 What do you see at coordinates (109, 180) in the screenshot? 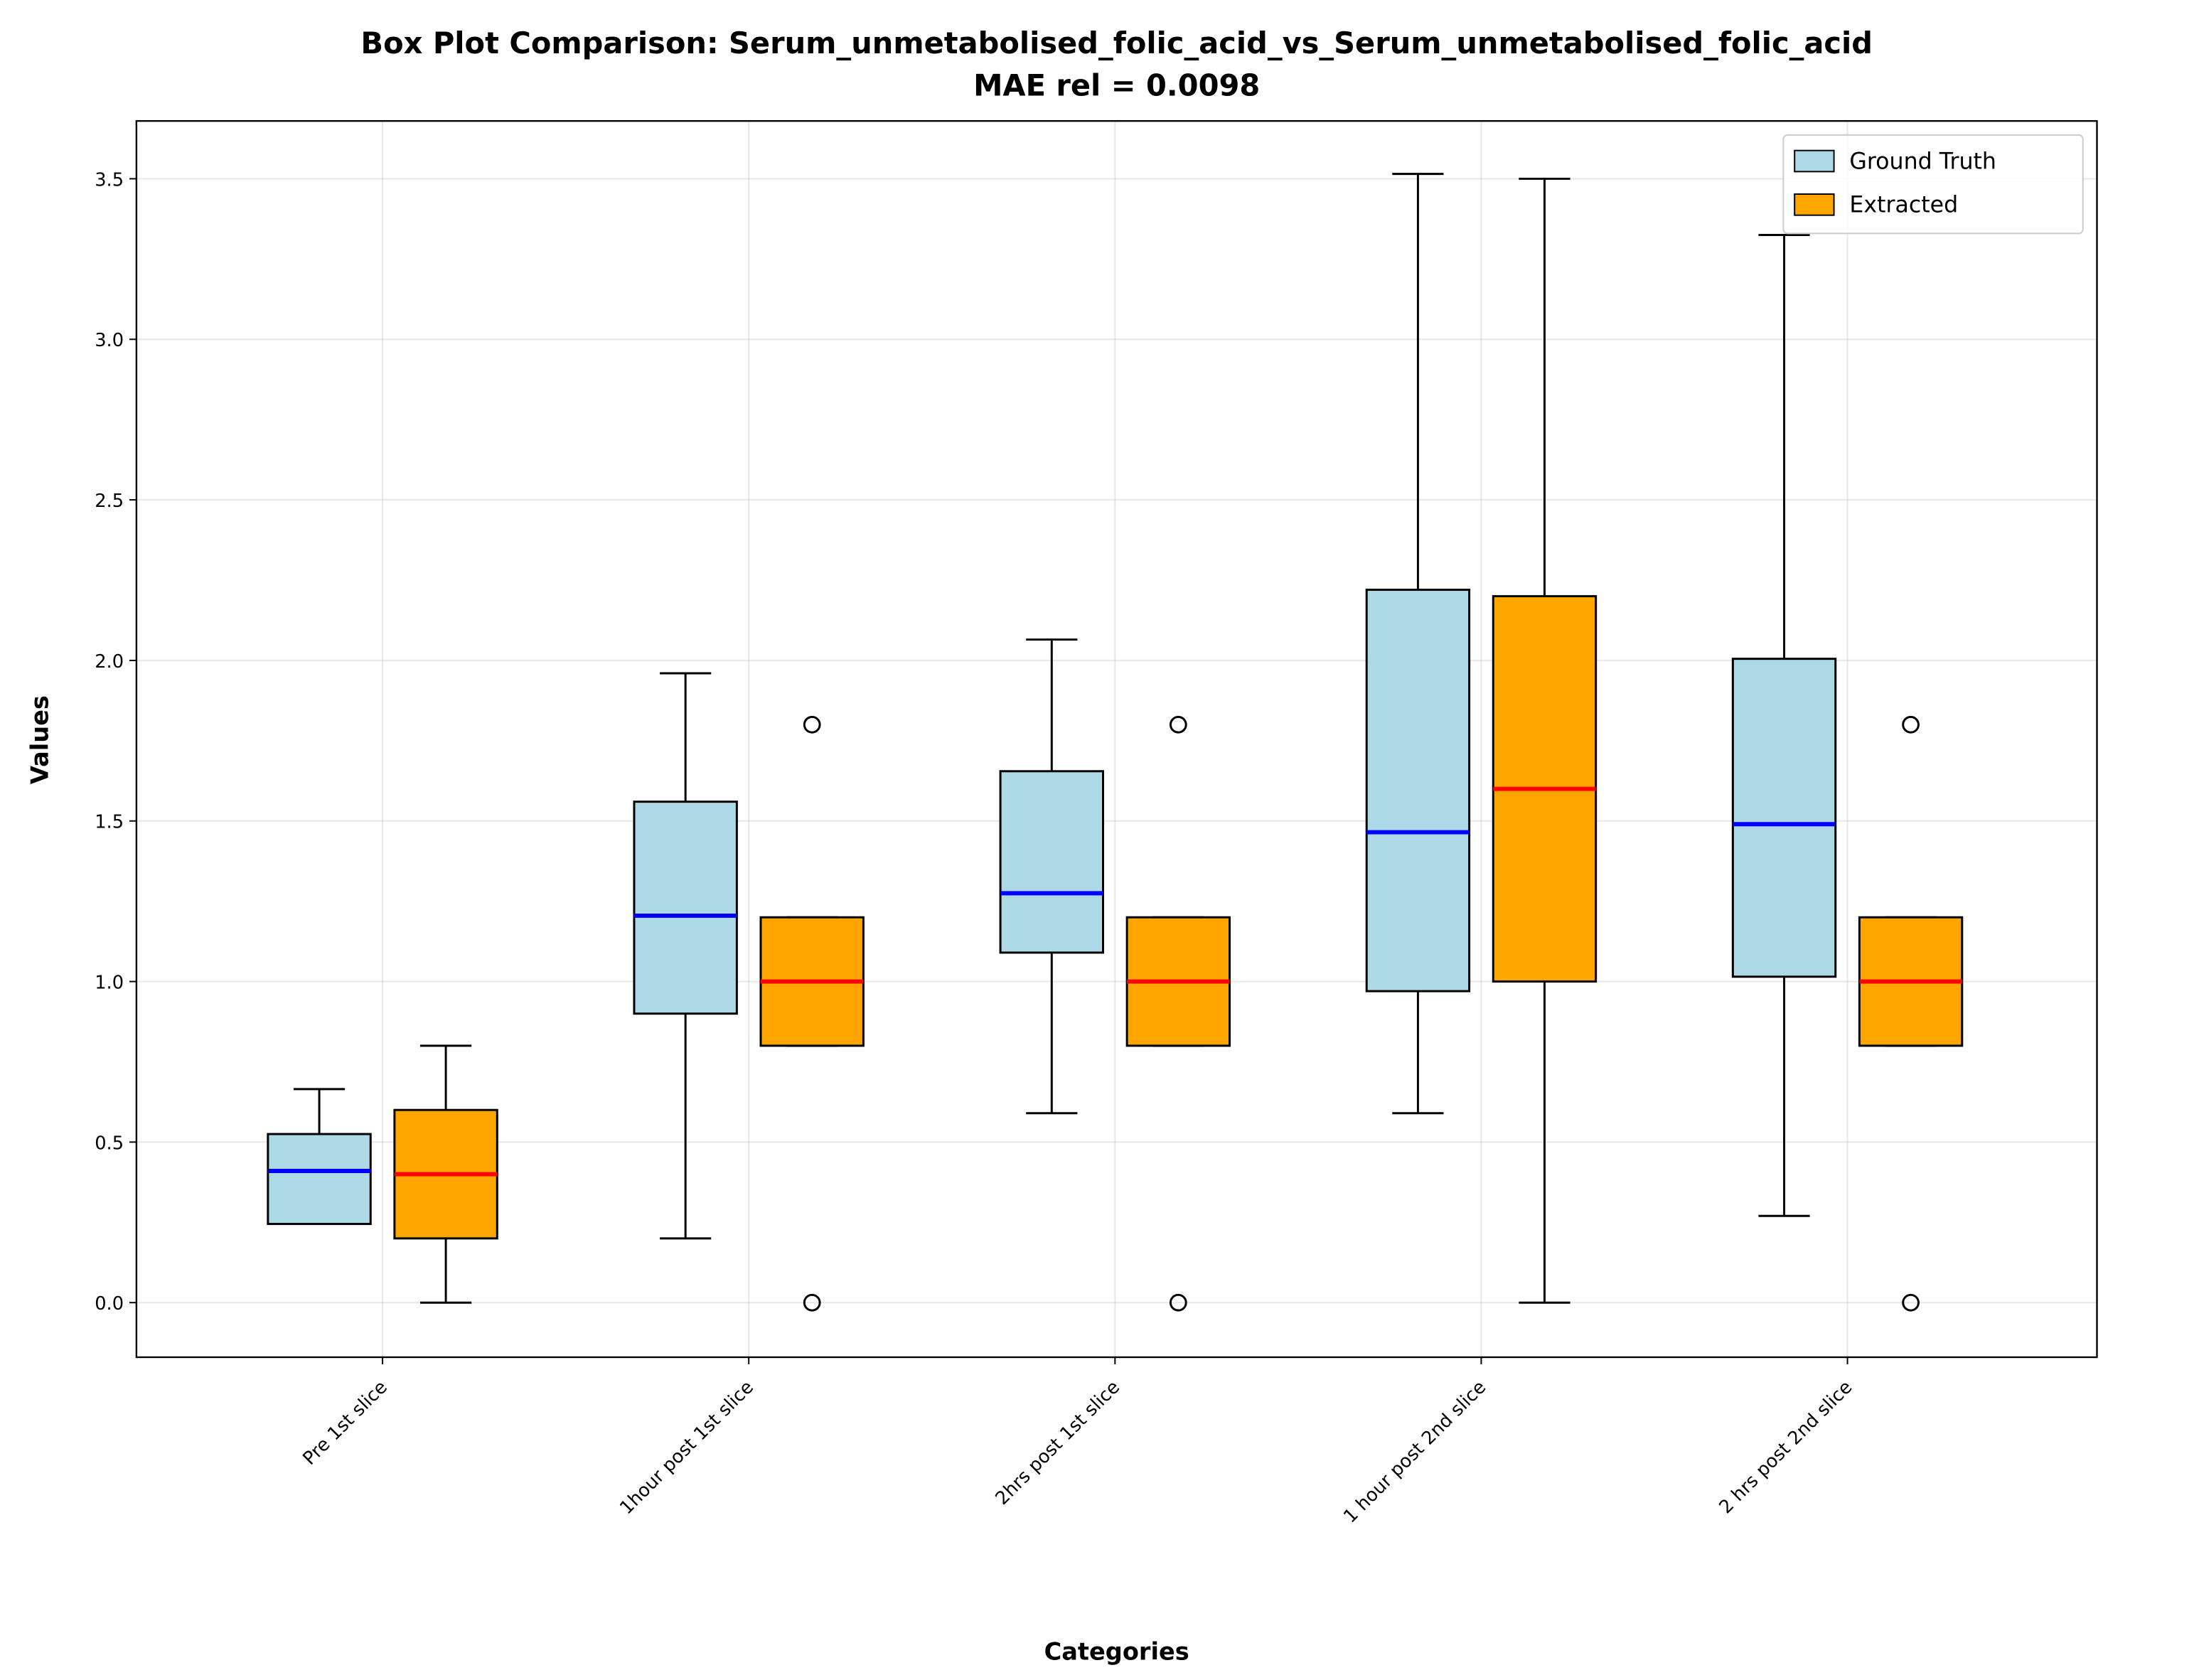
I see `y-tick-label: 3.5` at bounding box center [109, 180].